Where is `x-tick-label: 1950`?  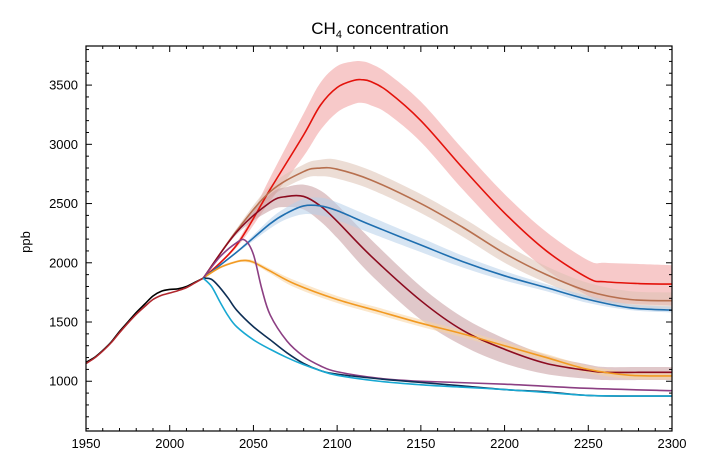 x-tick-label: 1950 is located at coordinates (86, 443).